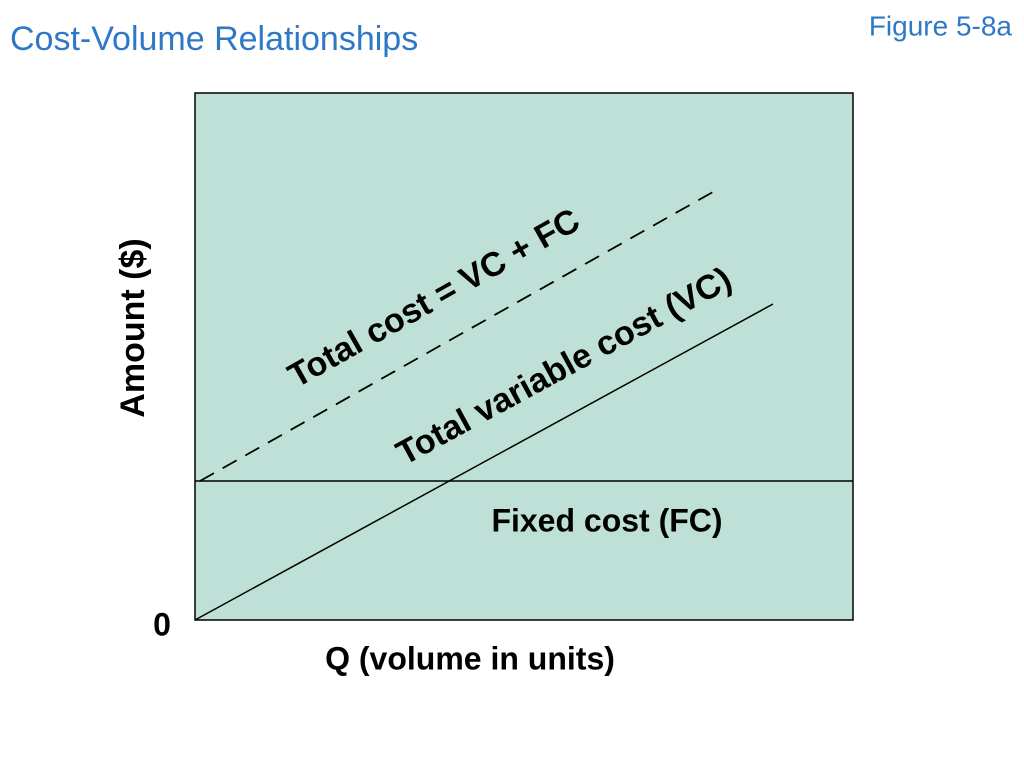  What do you see at coordinates (162, 624) in the screenshot?
I see `origin-label: 0` at bounding box center [162, 624].